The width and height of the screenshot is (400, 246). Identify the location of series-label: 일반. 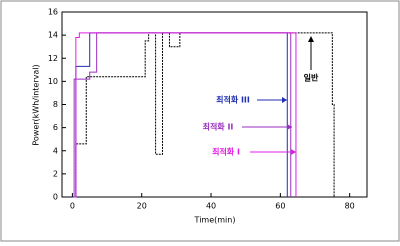
(311, 78).